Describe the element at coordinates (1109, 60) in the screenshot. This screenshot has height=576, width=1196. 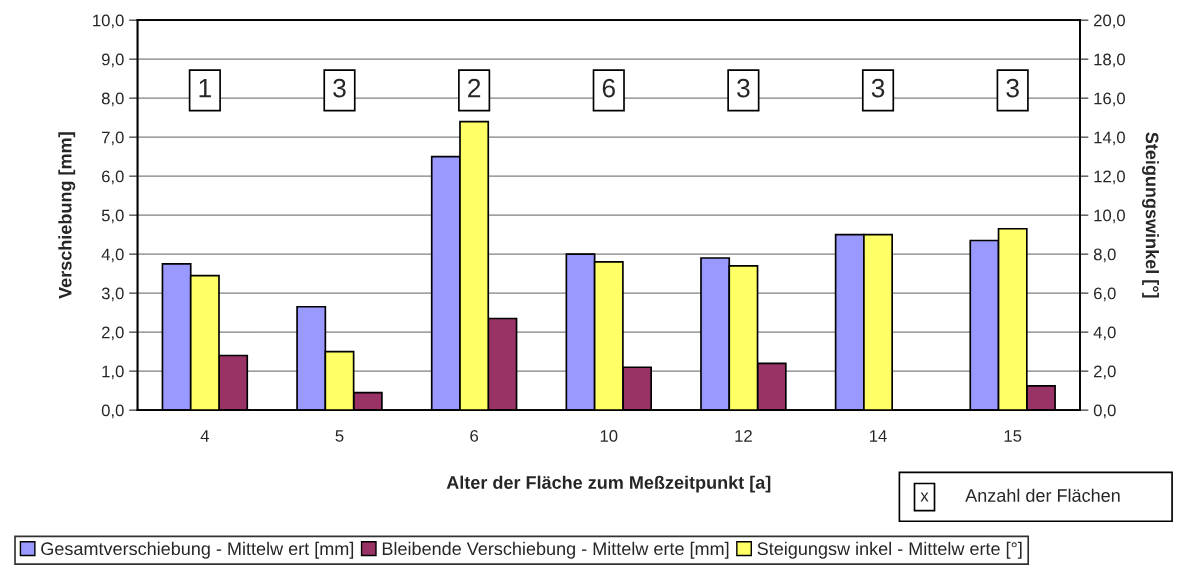
I see `y2-tick-label: 18,0` at that location.